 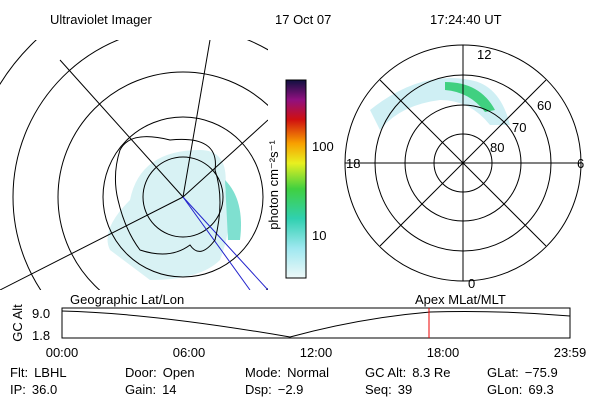 I want to click on info-value: 39, so click(x=405, y=389).